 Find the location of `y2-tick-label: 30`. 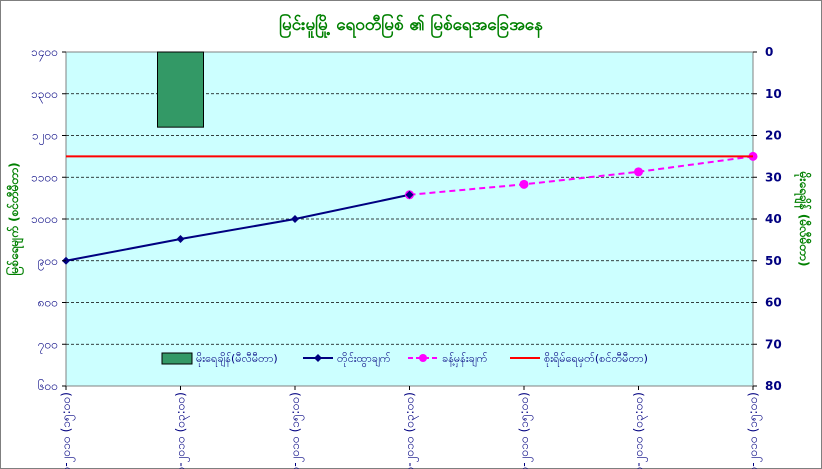

y2-tick-label: 30 is located at coordinates (773, 177).